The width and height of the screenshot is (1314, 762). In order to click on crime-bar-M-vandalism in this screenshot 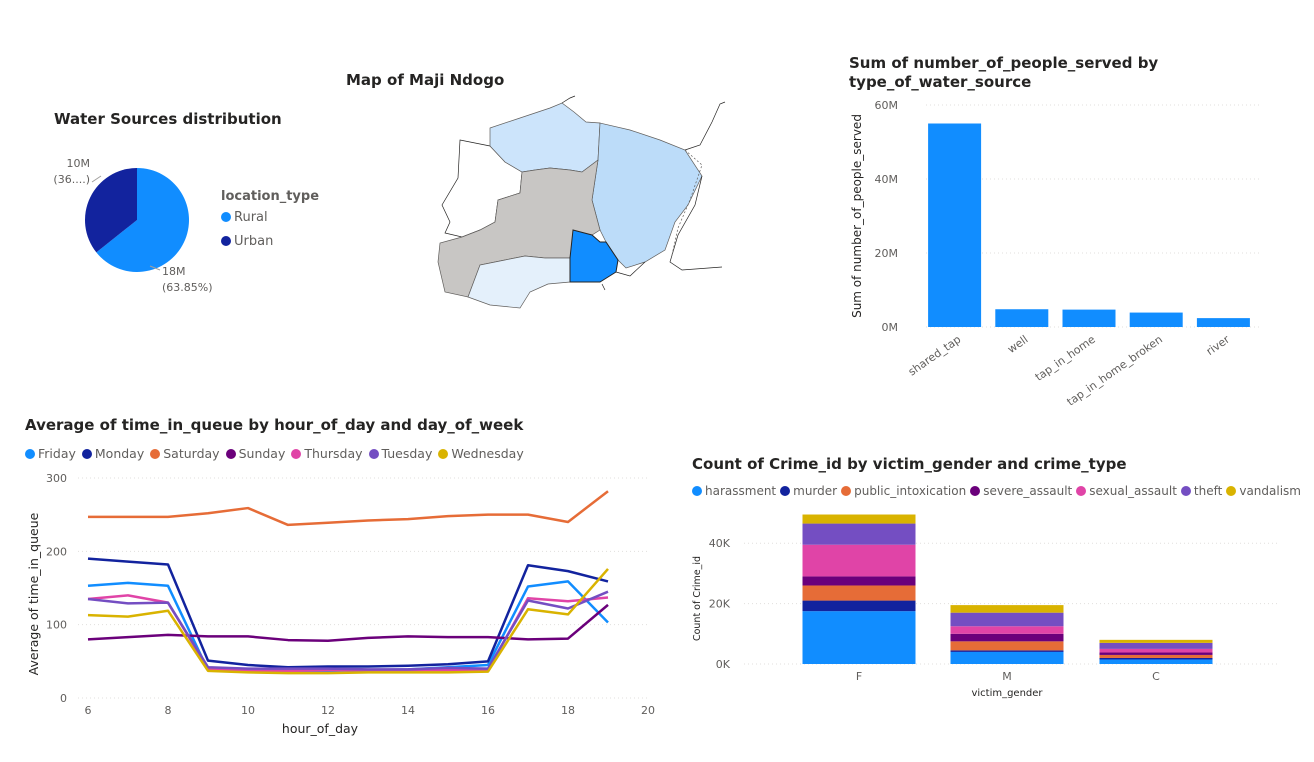, I will do `click(1007, 609)`.